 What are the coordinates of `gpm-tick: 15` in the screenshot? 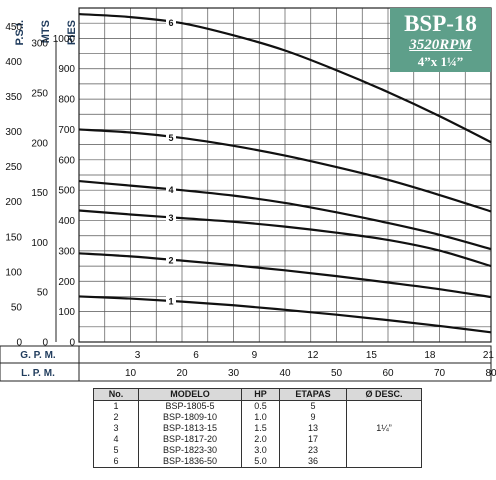 It's located at (372, 355).